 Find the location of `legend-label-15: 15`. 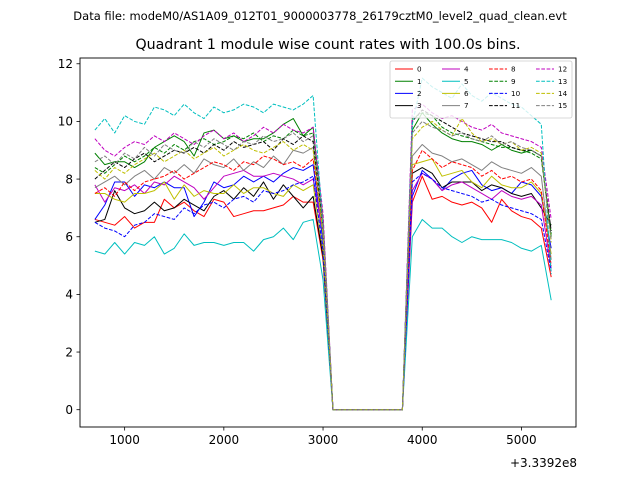

legend-label-15: 15 is located at coordinates (562, 105).